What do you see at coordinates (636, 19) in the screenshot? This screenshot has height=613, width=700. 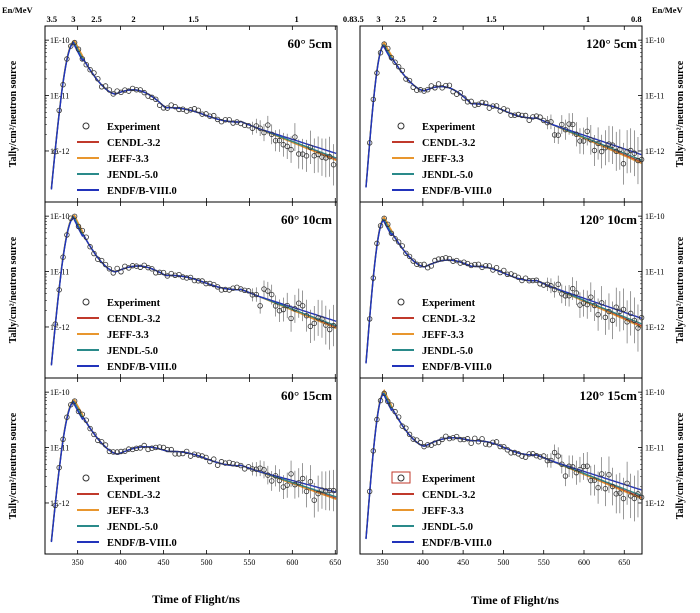 I see `energy-tick-label: 0.8` at bounding box center [636, 19].